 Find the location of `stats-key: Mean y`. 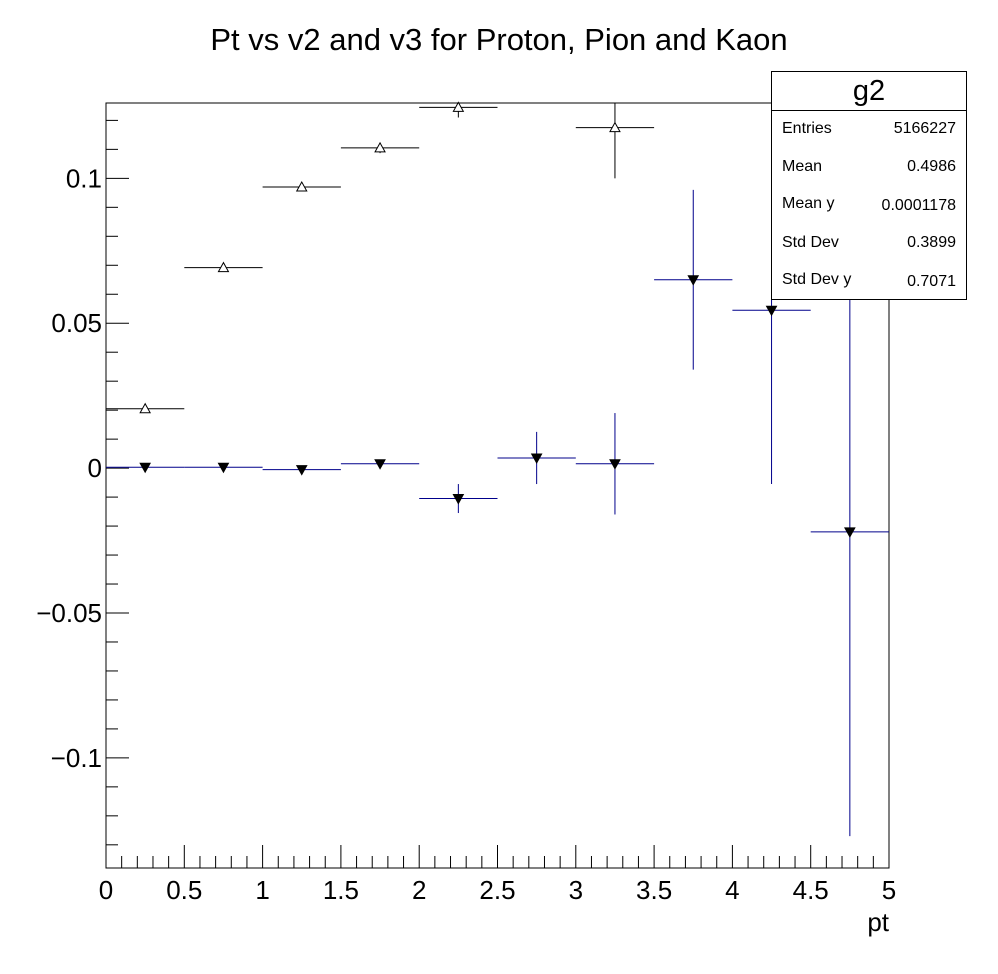

stats-key: Mean y is located at coordinates (808, 203).